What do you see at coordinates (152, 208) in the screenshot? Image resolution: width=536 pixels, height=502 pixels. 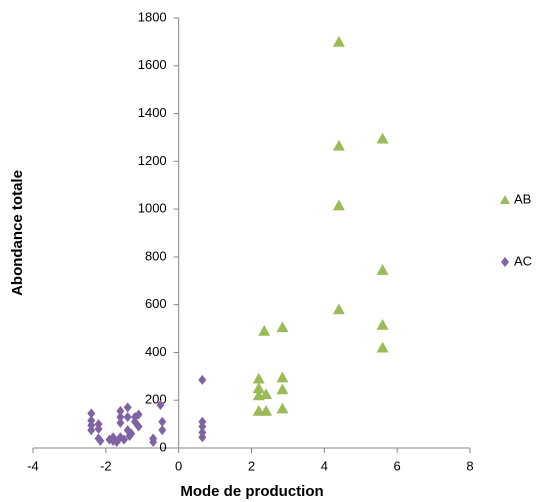 I see `y-tick-label: 1000` at bounding box center [152, 208].